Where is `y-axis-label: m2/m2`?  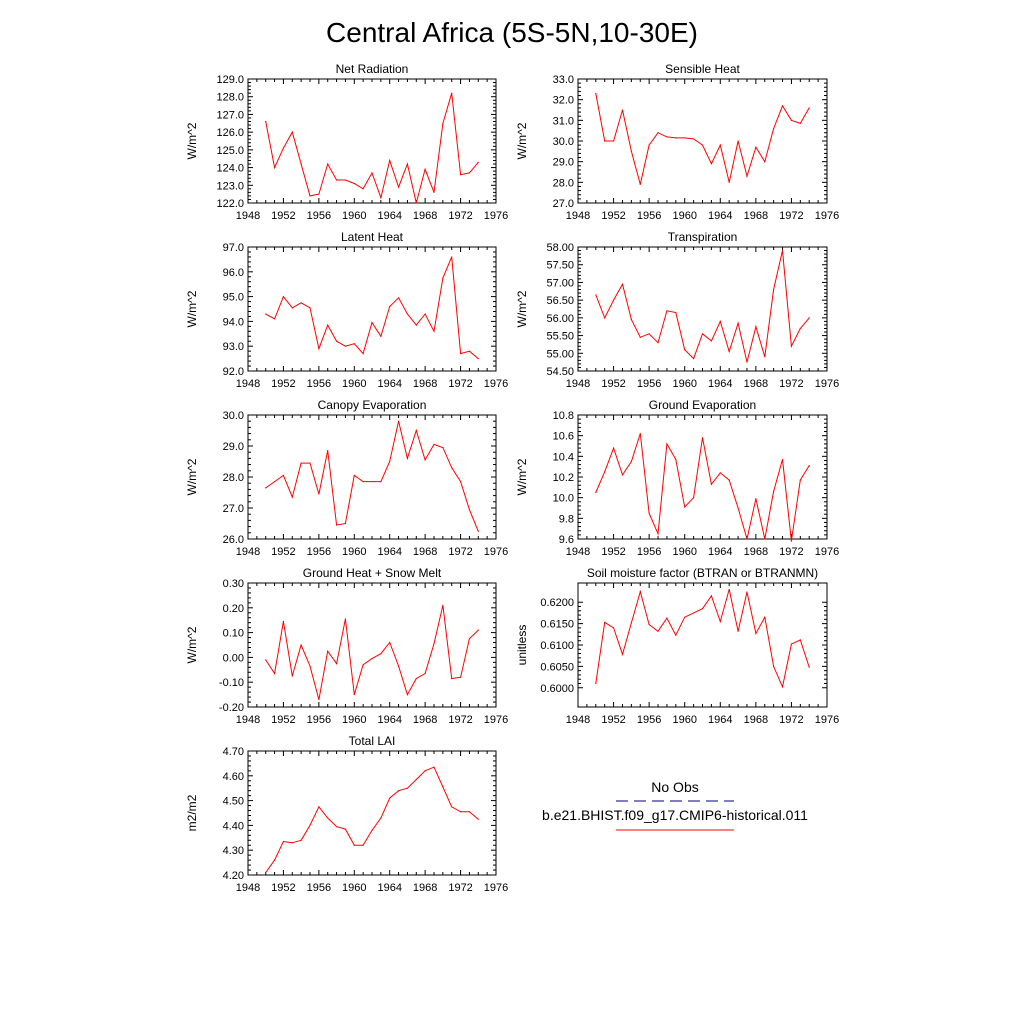 y-axis-label: m2/m2 is located at coordinates (192, 812).